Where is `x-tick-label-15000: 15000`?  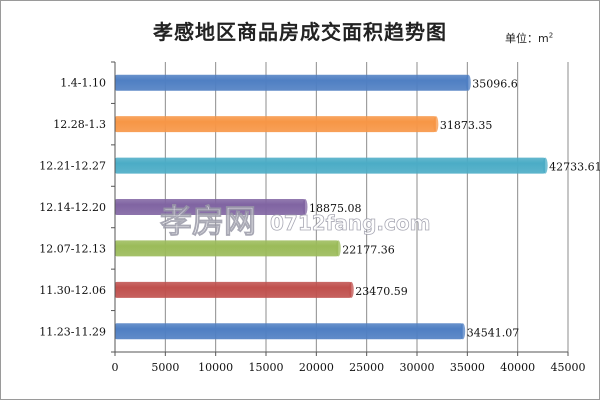
x-tick-label-15000: 15000 is located at coordinates (266, 367).